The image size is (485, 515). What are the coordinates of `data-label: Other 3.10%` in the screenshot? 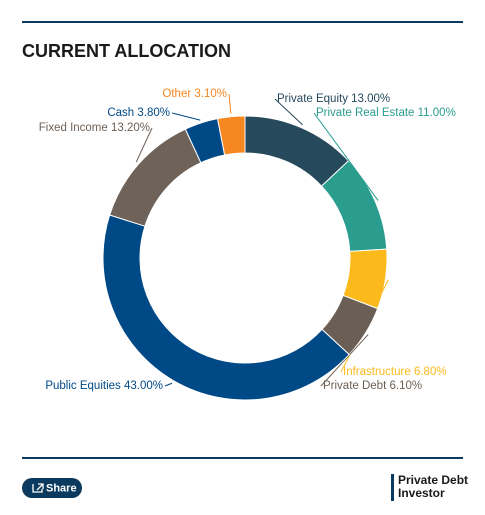 It's located at (194, 94).